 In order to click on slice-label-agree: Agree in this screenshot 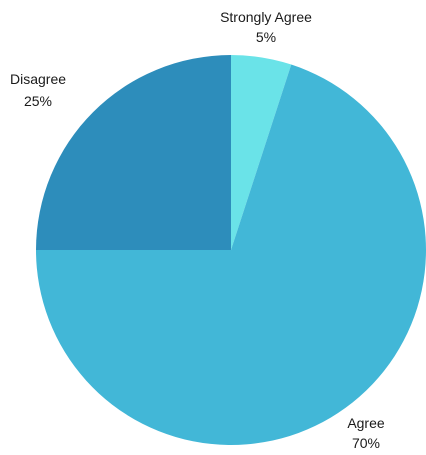, I will do `click(366, 423)`.